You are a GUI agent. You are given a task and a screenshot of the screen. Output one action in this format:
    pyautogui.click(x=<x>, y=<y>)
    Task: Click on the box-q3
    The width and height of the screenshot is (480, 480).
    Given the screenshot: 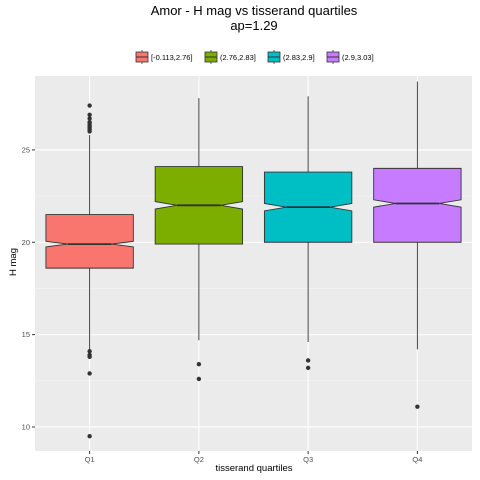 What is the action you would take?
    pyautogui.click(x=308, y=233)
    